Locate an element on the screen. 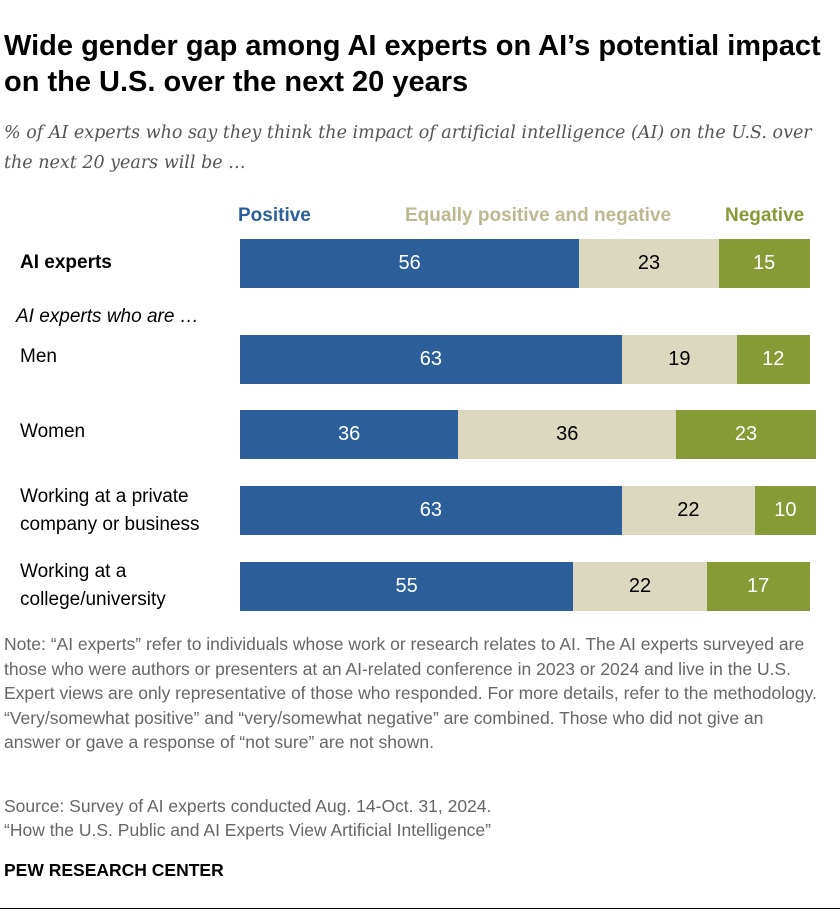 This screenshot has height=920, width=840. data-label: 12 is located at coordinates (773, 359).